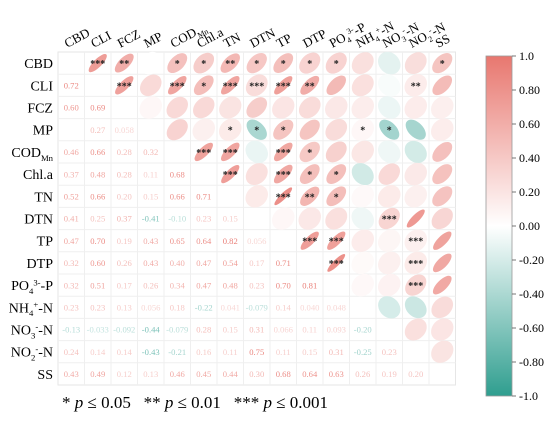 The image size is (550, 421). I want to click on cell-value: 0.31, so click(256, 330).